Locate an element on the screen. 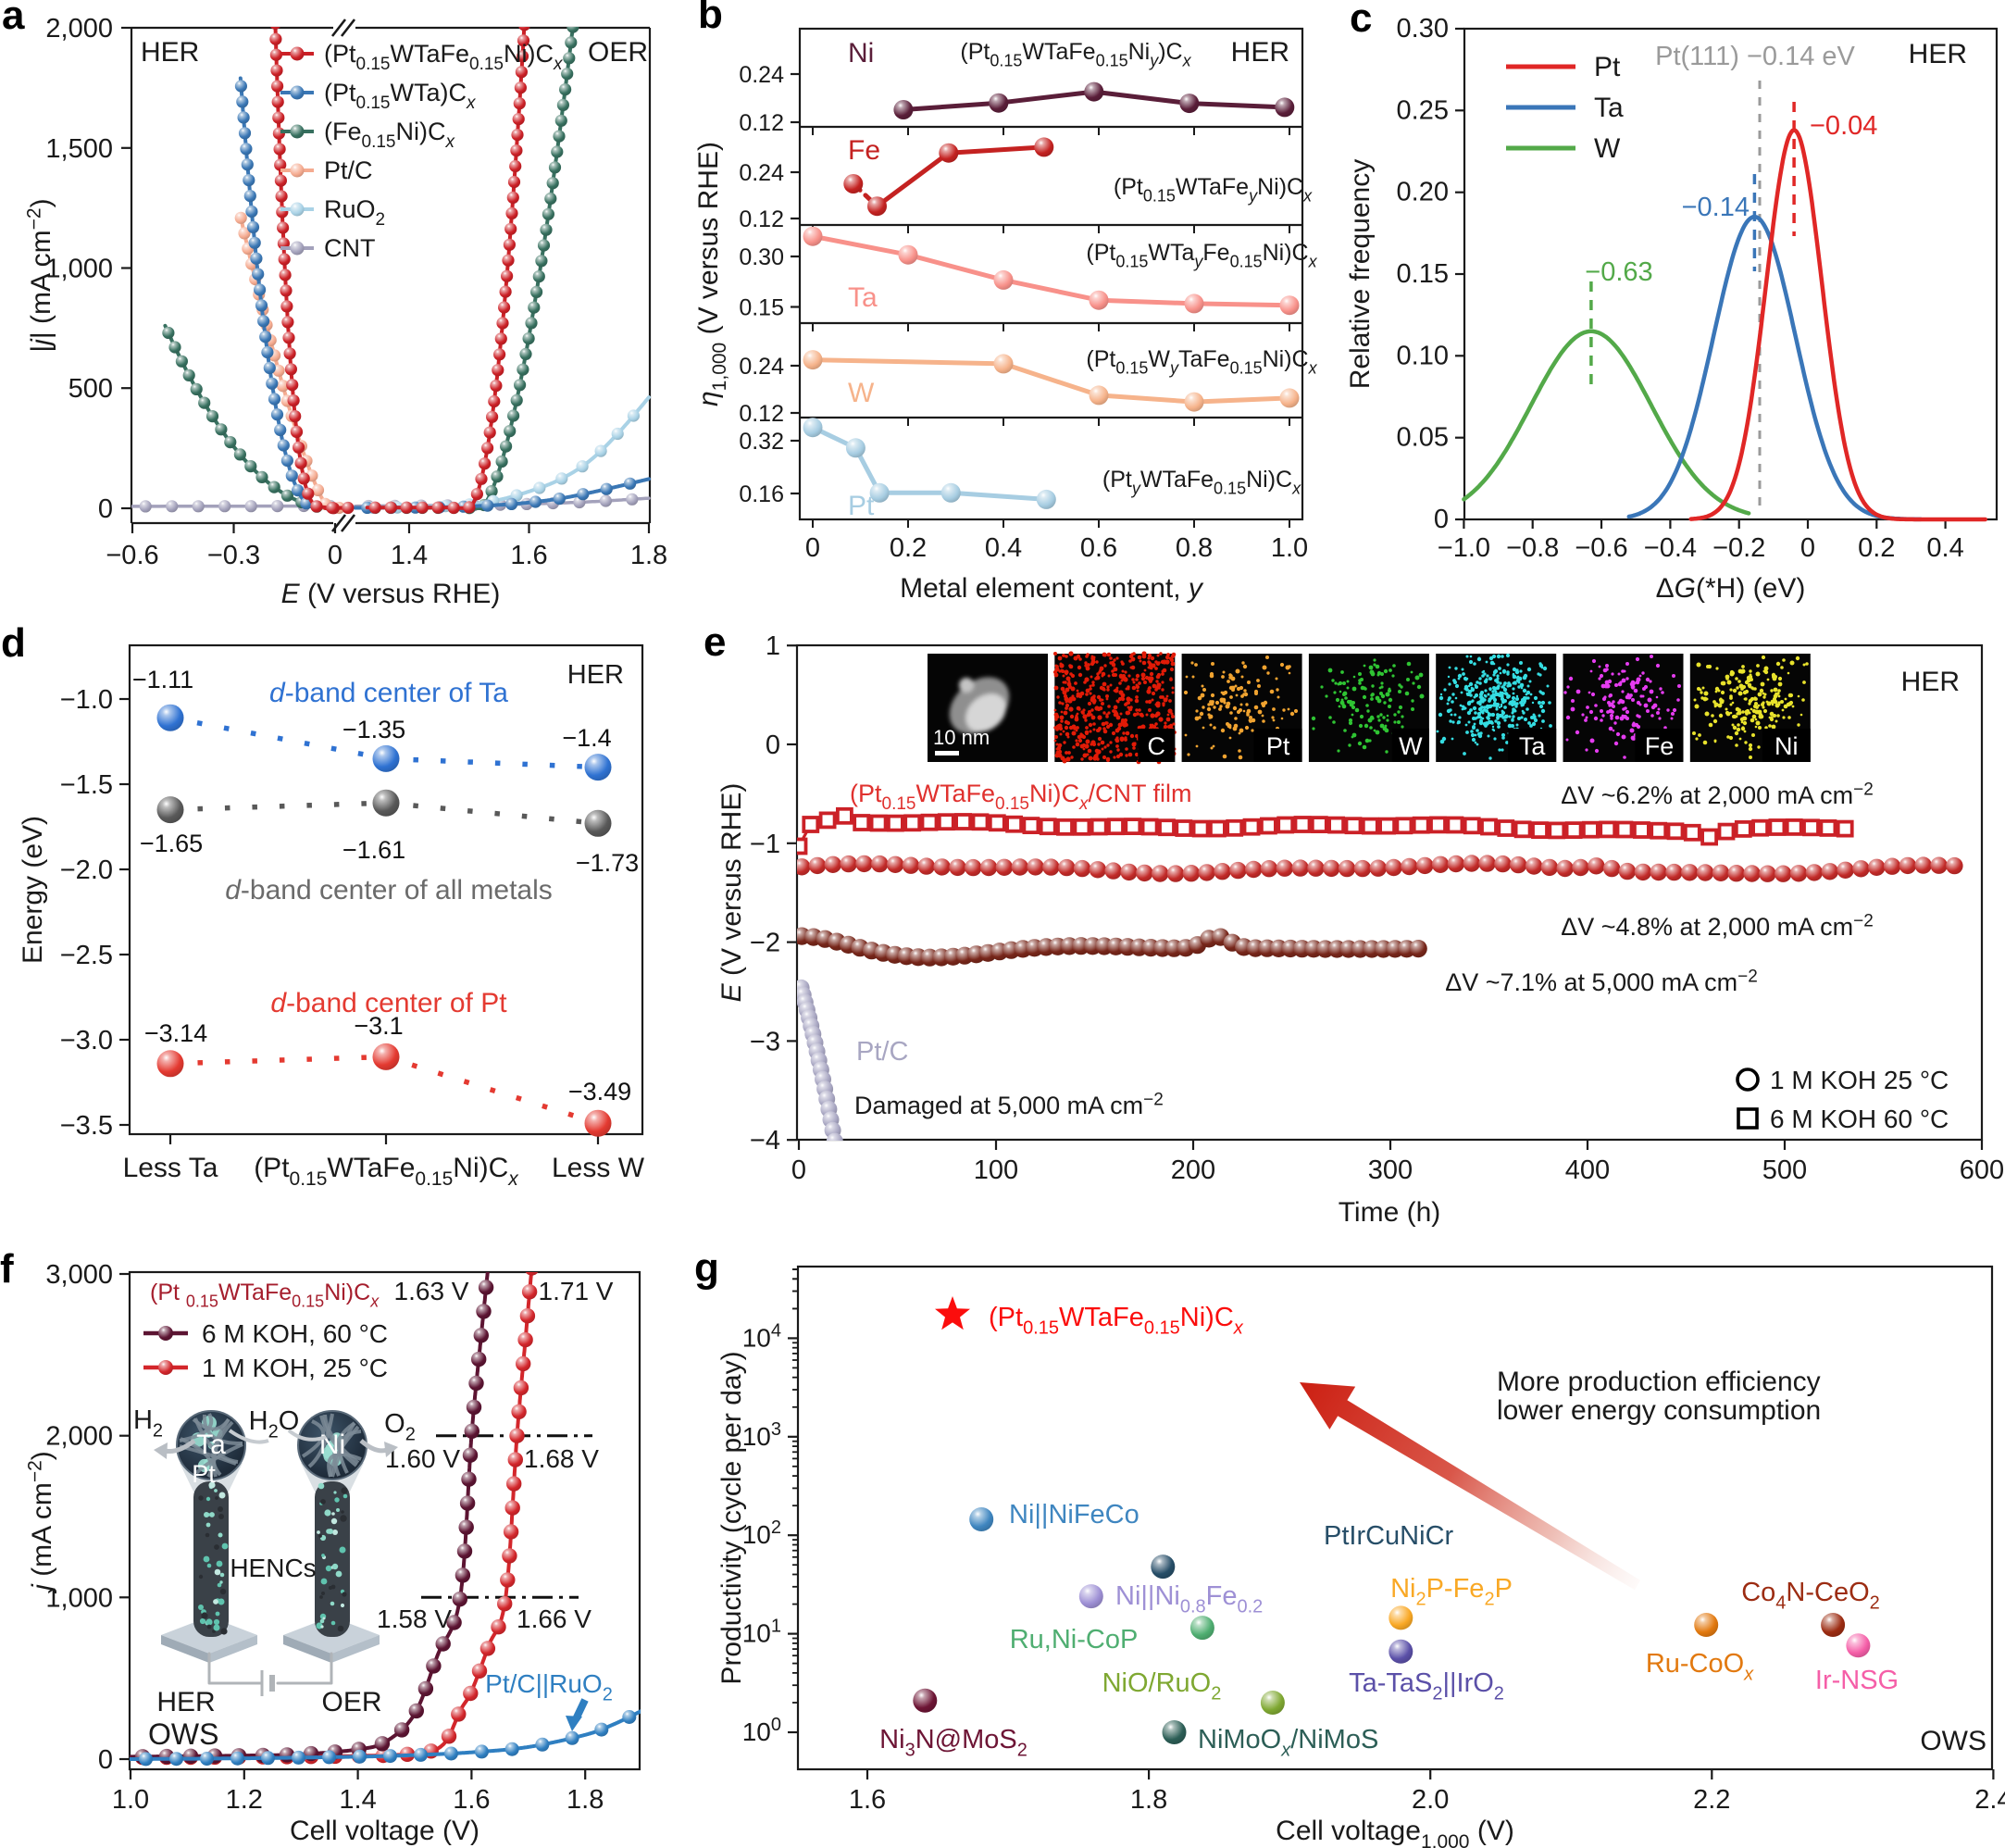 This screenshot has width=2005, height=1848. svg-text: Ni||Ni0.8Fe0.2 is located at coordinates (1189, 1599).